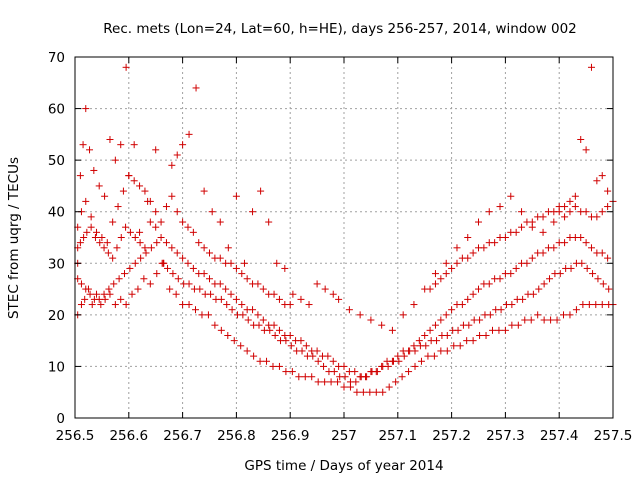 Image resolution: width=640 pixels, height=480 pixels. I want to click on x-tick-label: 257.4, so click(559, 436).